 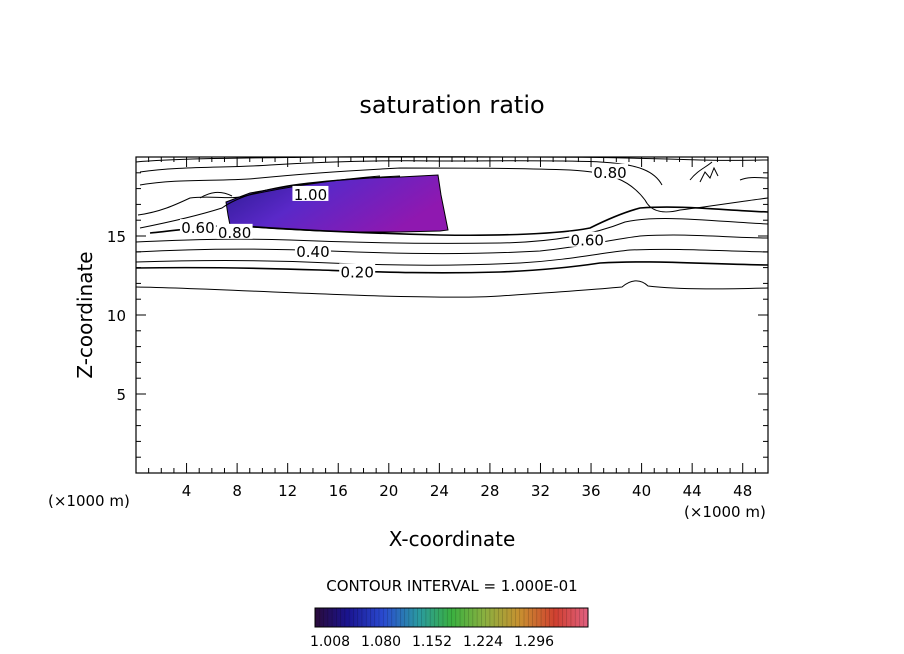 I want to click on saturation-fill-region, so click(x=337, y=203).